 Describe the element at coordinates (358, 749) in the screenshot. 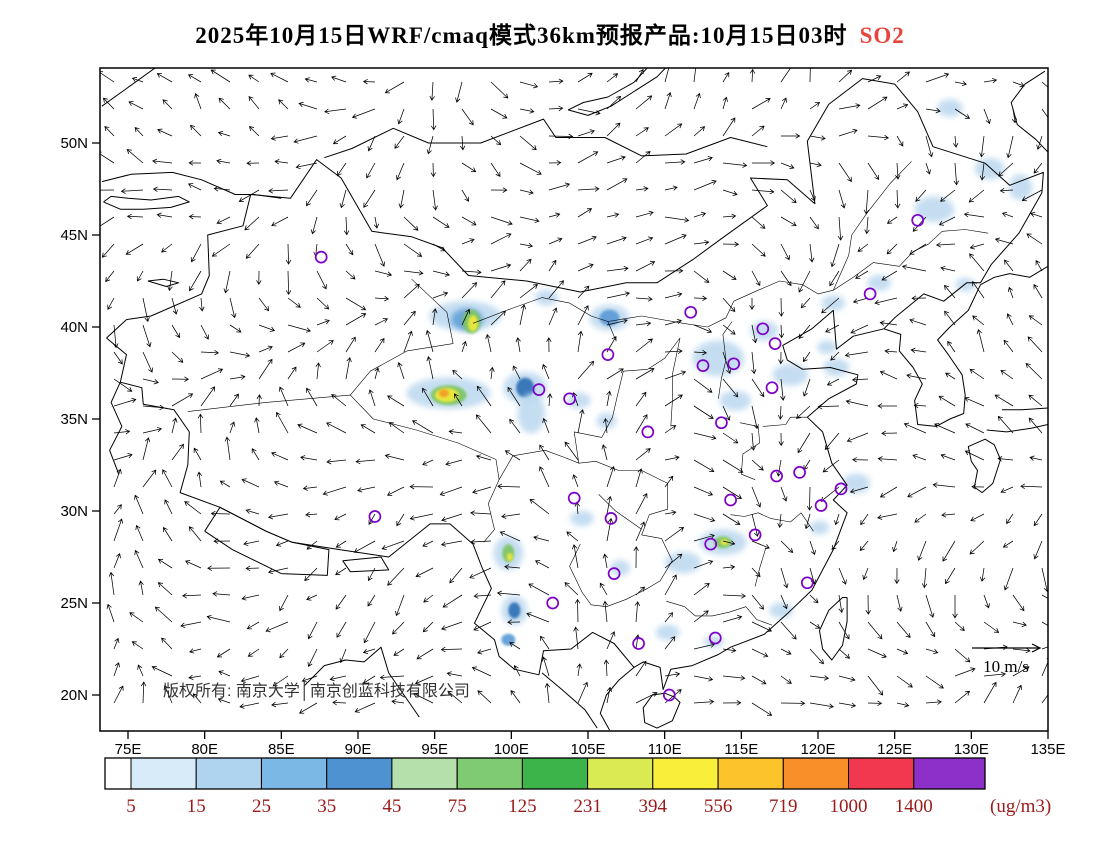

I see `lon-tick-label: 90E` at that location.